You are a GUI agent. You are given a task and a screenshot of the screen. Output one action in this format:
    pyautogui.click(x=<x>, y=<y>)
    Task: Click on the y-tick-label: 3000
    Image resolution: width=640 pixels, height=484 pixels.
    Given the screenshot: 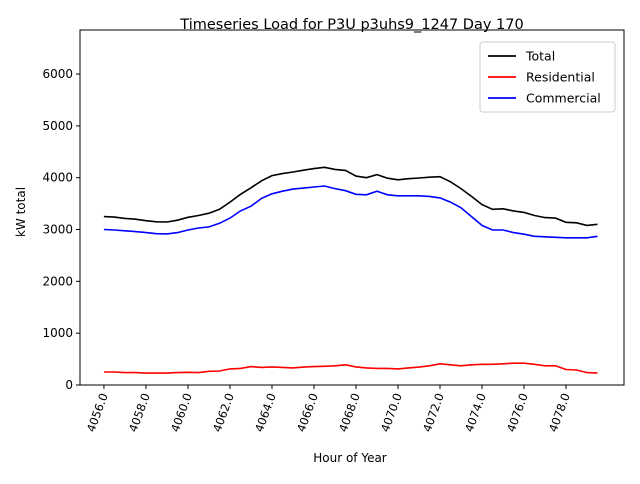 What is the action you would take?
    pyautogui.click(x=57, y=230)
    